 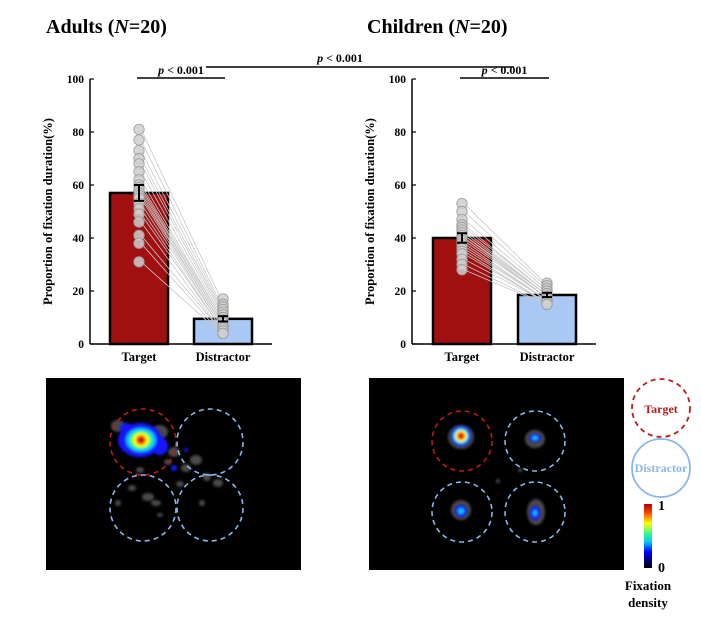 What do you see at coordinates (462, 441) in the screenshot?
I see `children-target-ring` at bounding box center [462, 441].